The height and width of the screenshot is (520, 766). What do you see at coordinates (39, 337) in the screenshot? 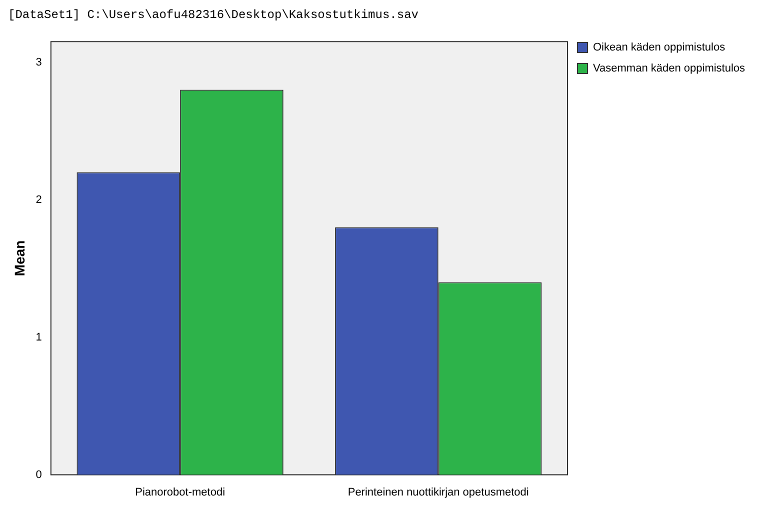
I see `y-tick-label: 1` at bounding box center [39, 337].